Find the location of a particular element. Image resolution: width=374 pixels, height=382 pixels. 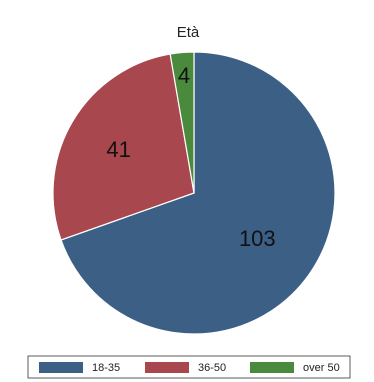

legend: 18-35 36-50 over 50 is located at coordinates (189, 367).